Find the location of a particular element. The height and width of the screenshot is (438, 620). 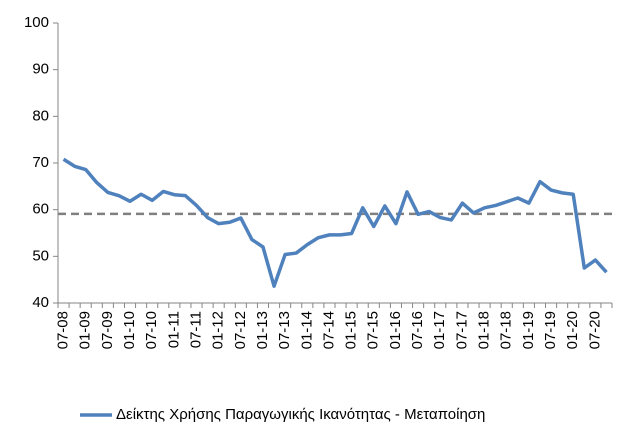

y-tick-label: 90 is located at coordinates (40, 69).